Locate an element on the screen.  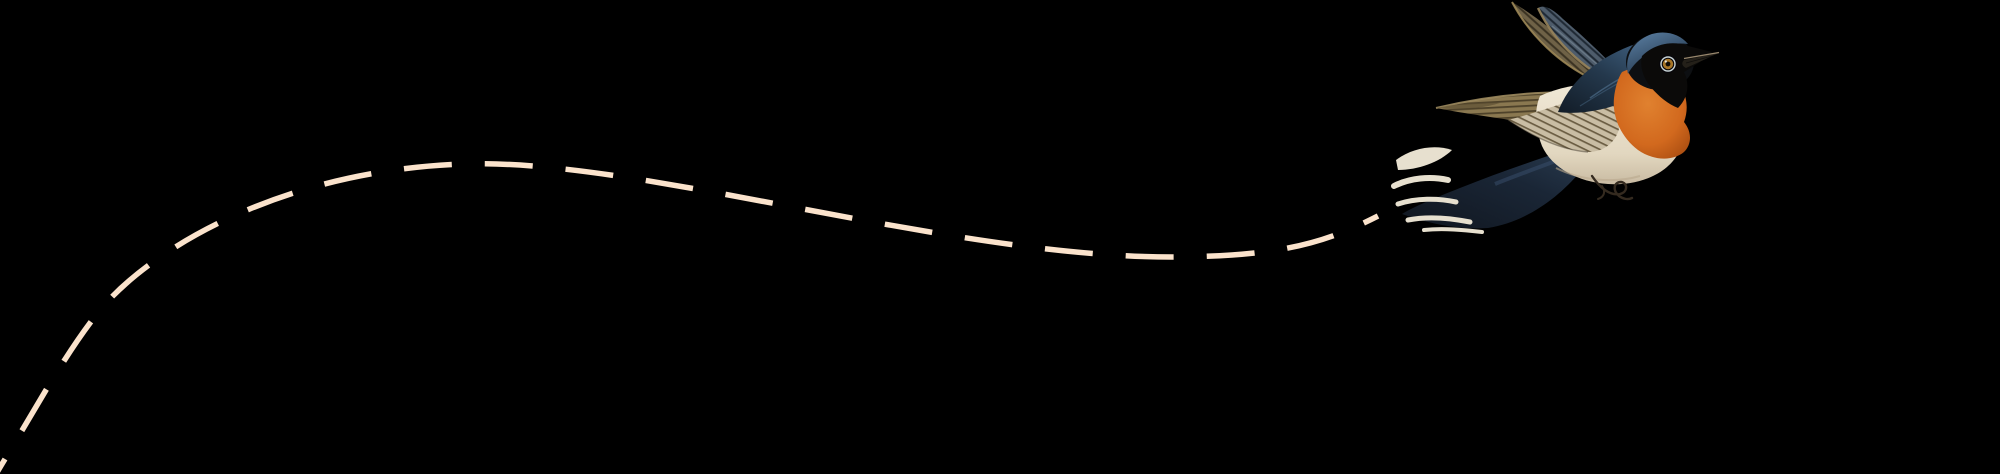
beak is located at coordinates (1701, 59).